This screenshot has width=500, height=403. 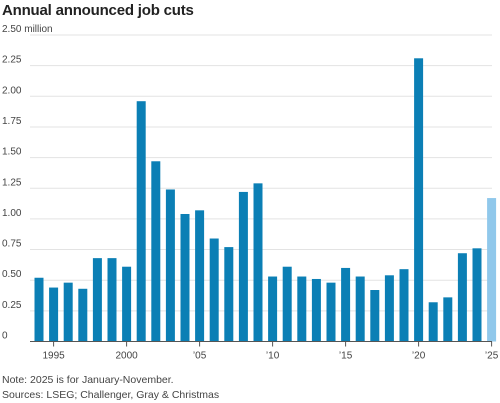 What do you see at coordinates (12, 213) in the screenshot?
I see `y-tick-label: 1.00` at bounding box center [12, 213].